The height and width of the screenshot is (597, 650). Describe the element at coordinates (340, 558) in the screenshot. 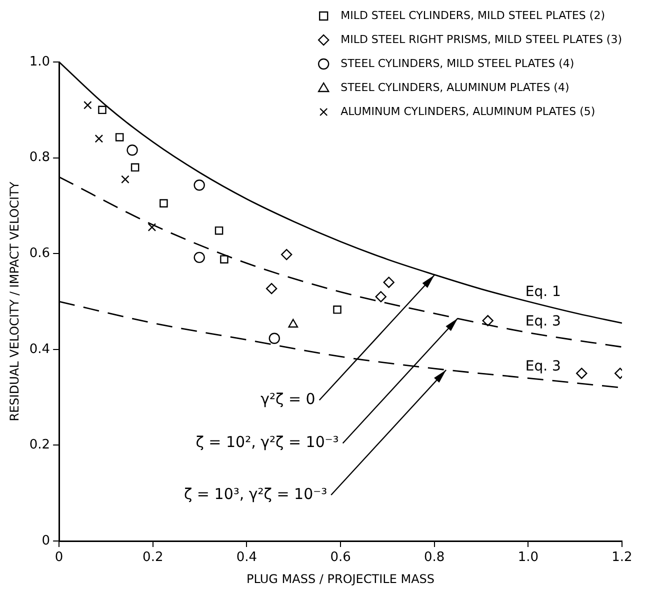

I see `x-tick-label: 0.6` at that location.